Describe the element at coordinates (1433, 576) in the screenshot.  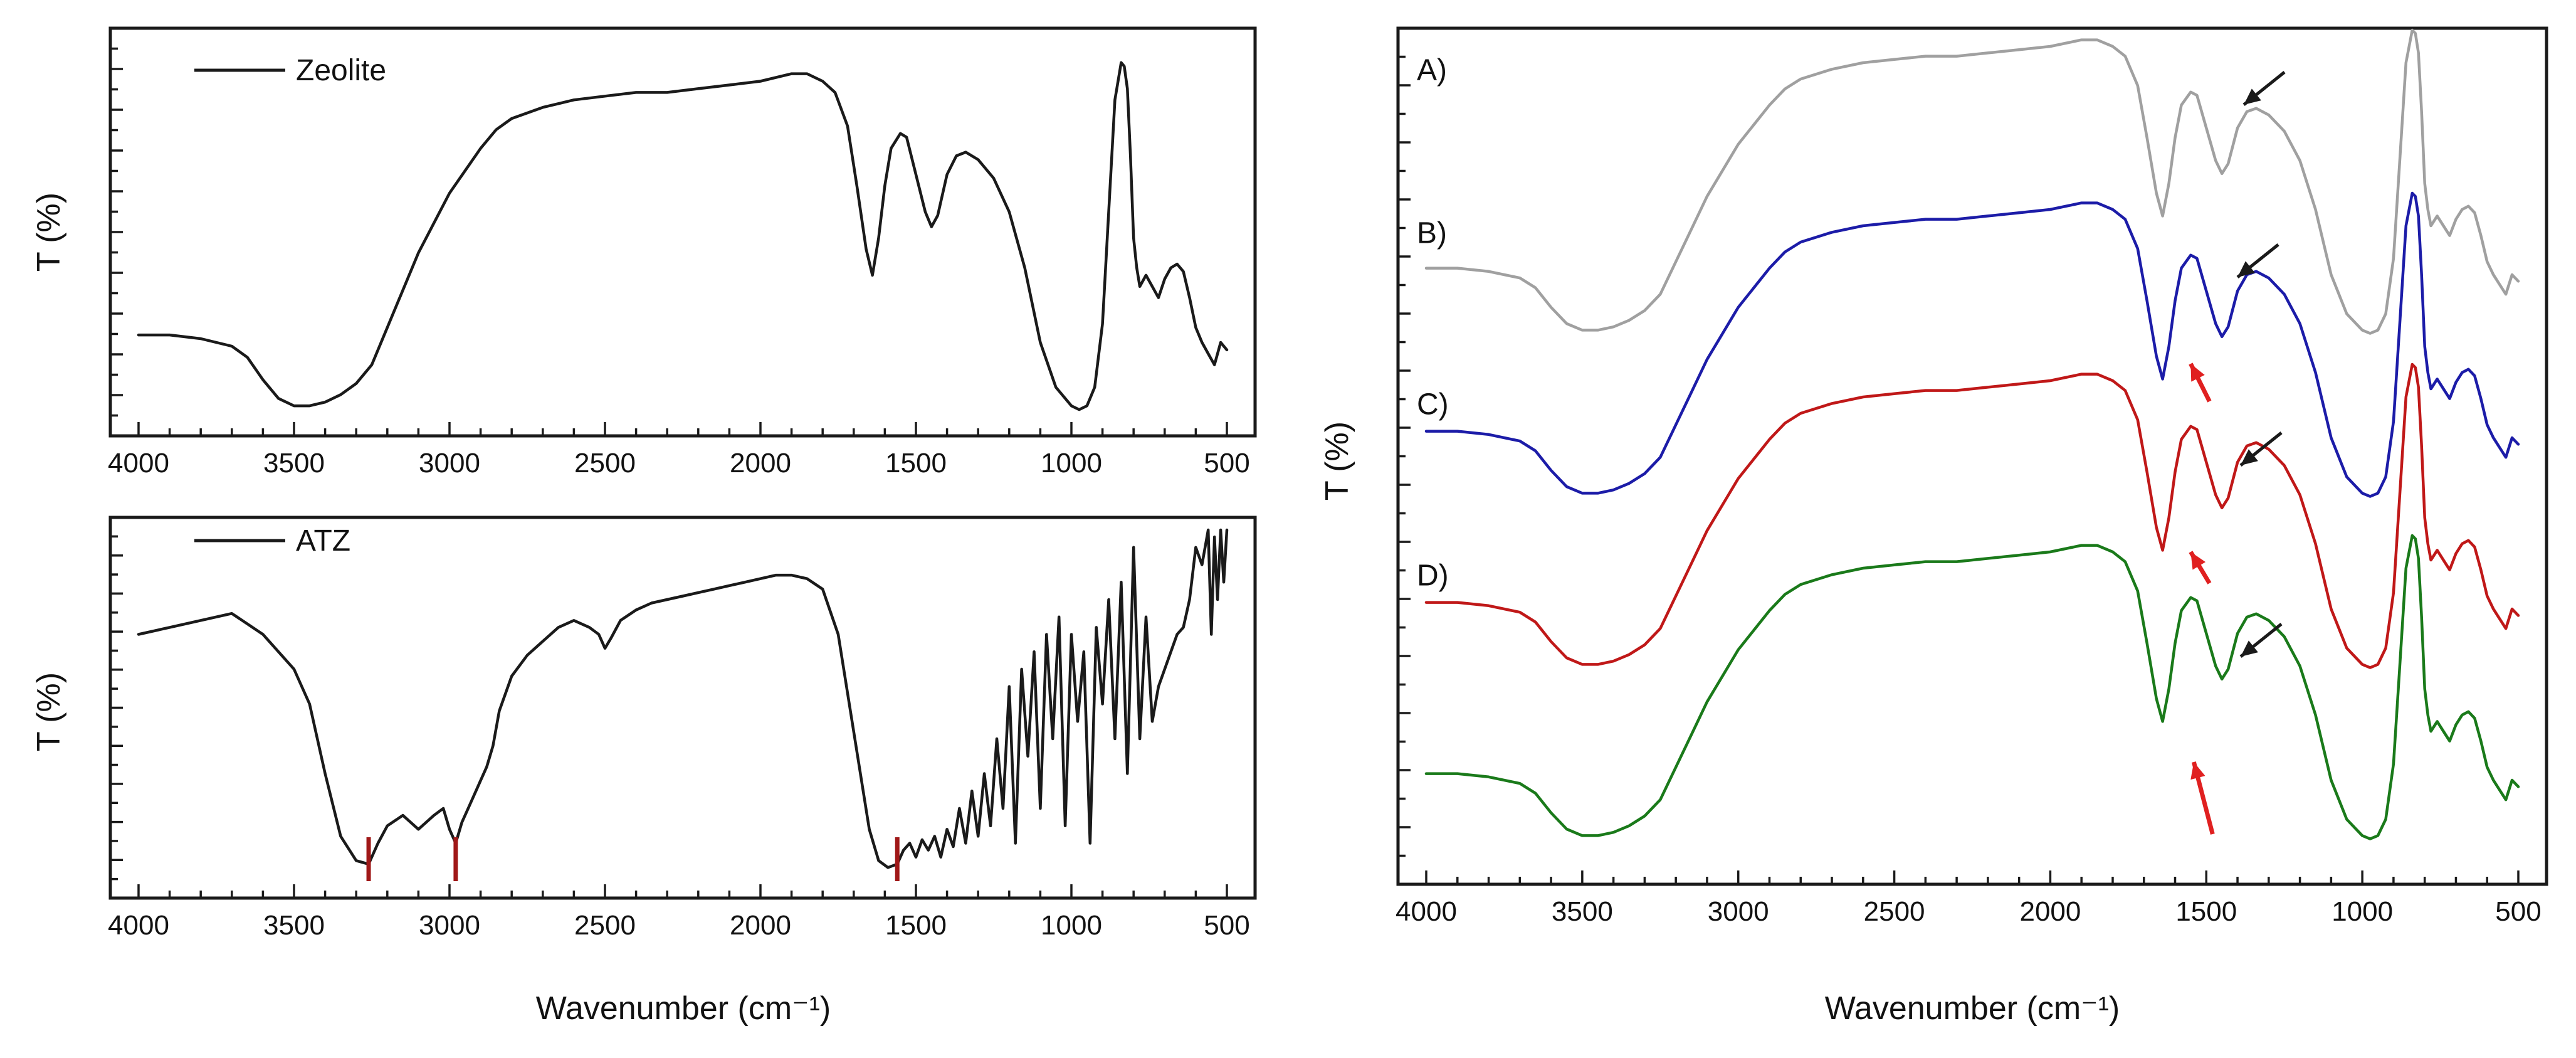
I see `series-label: D)` at that location.